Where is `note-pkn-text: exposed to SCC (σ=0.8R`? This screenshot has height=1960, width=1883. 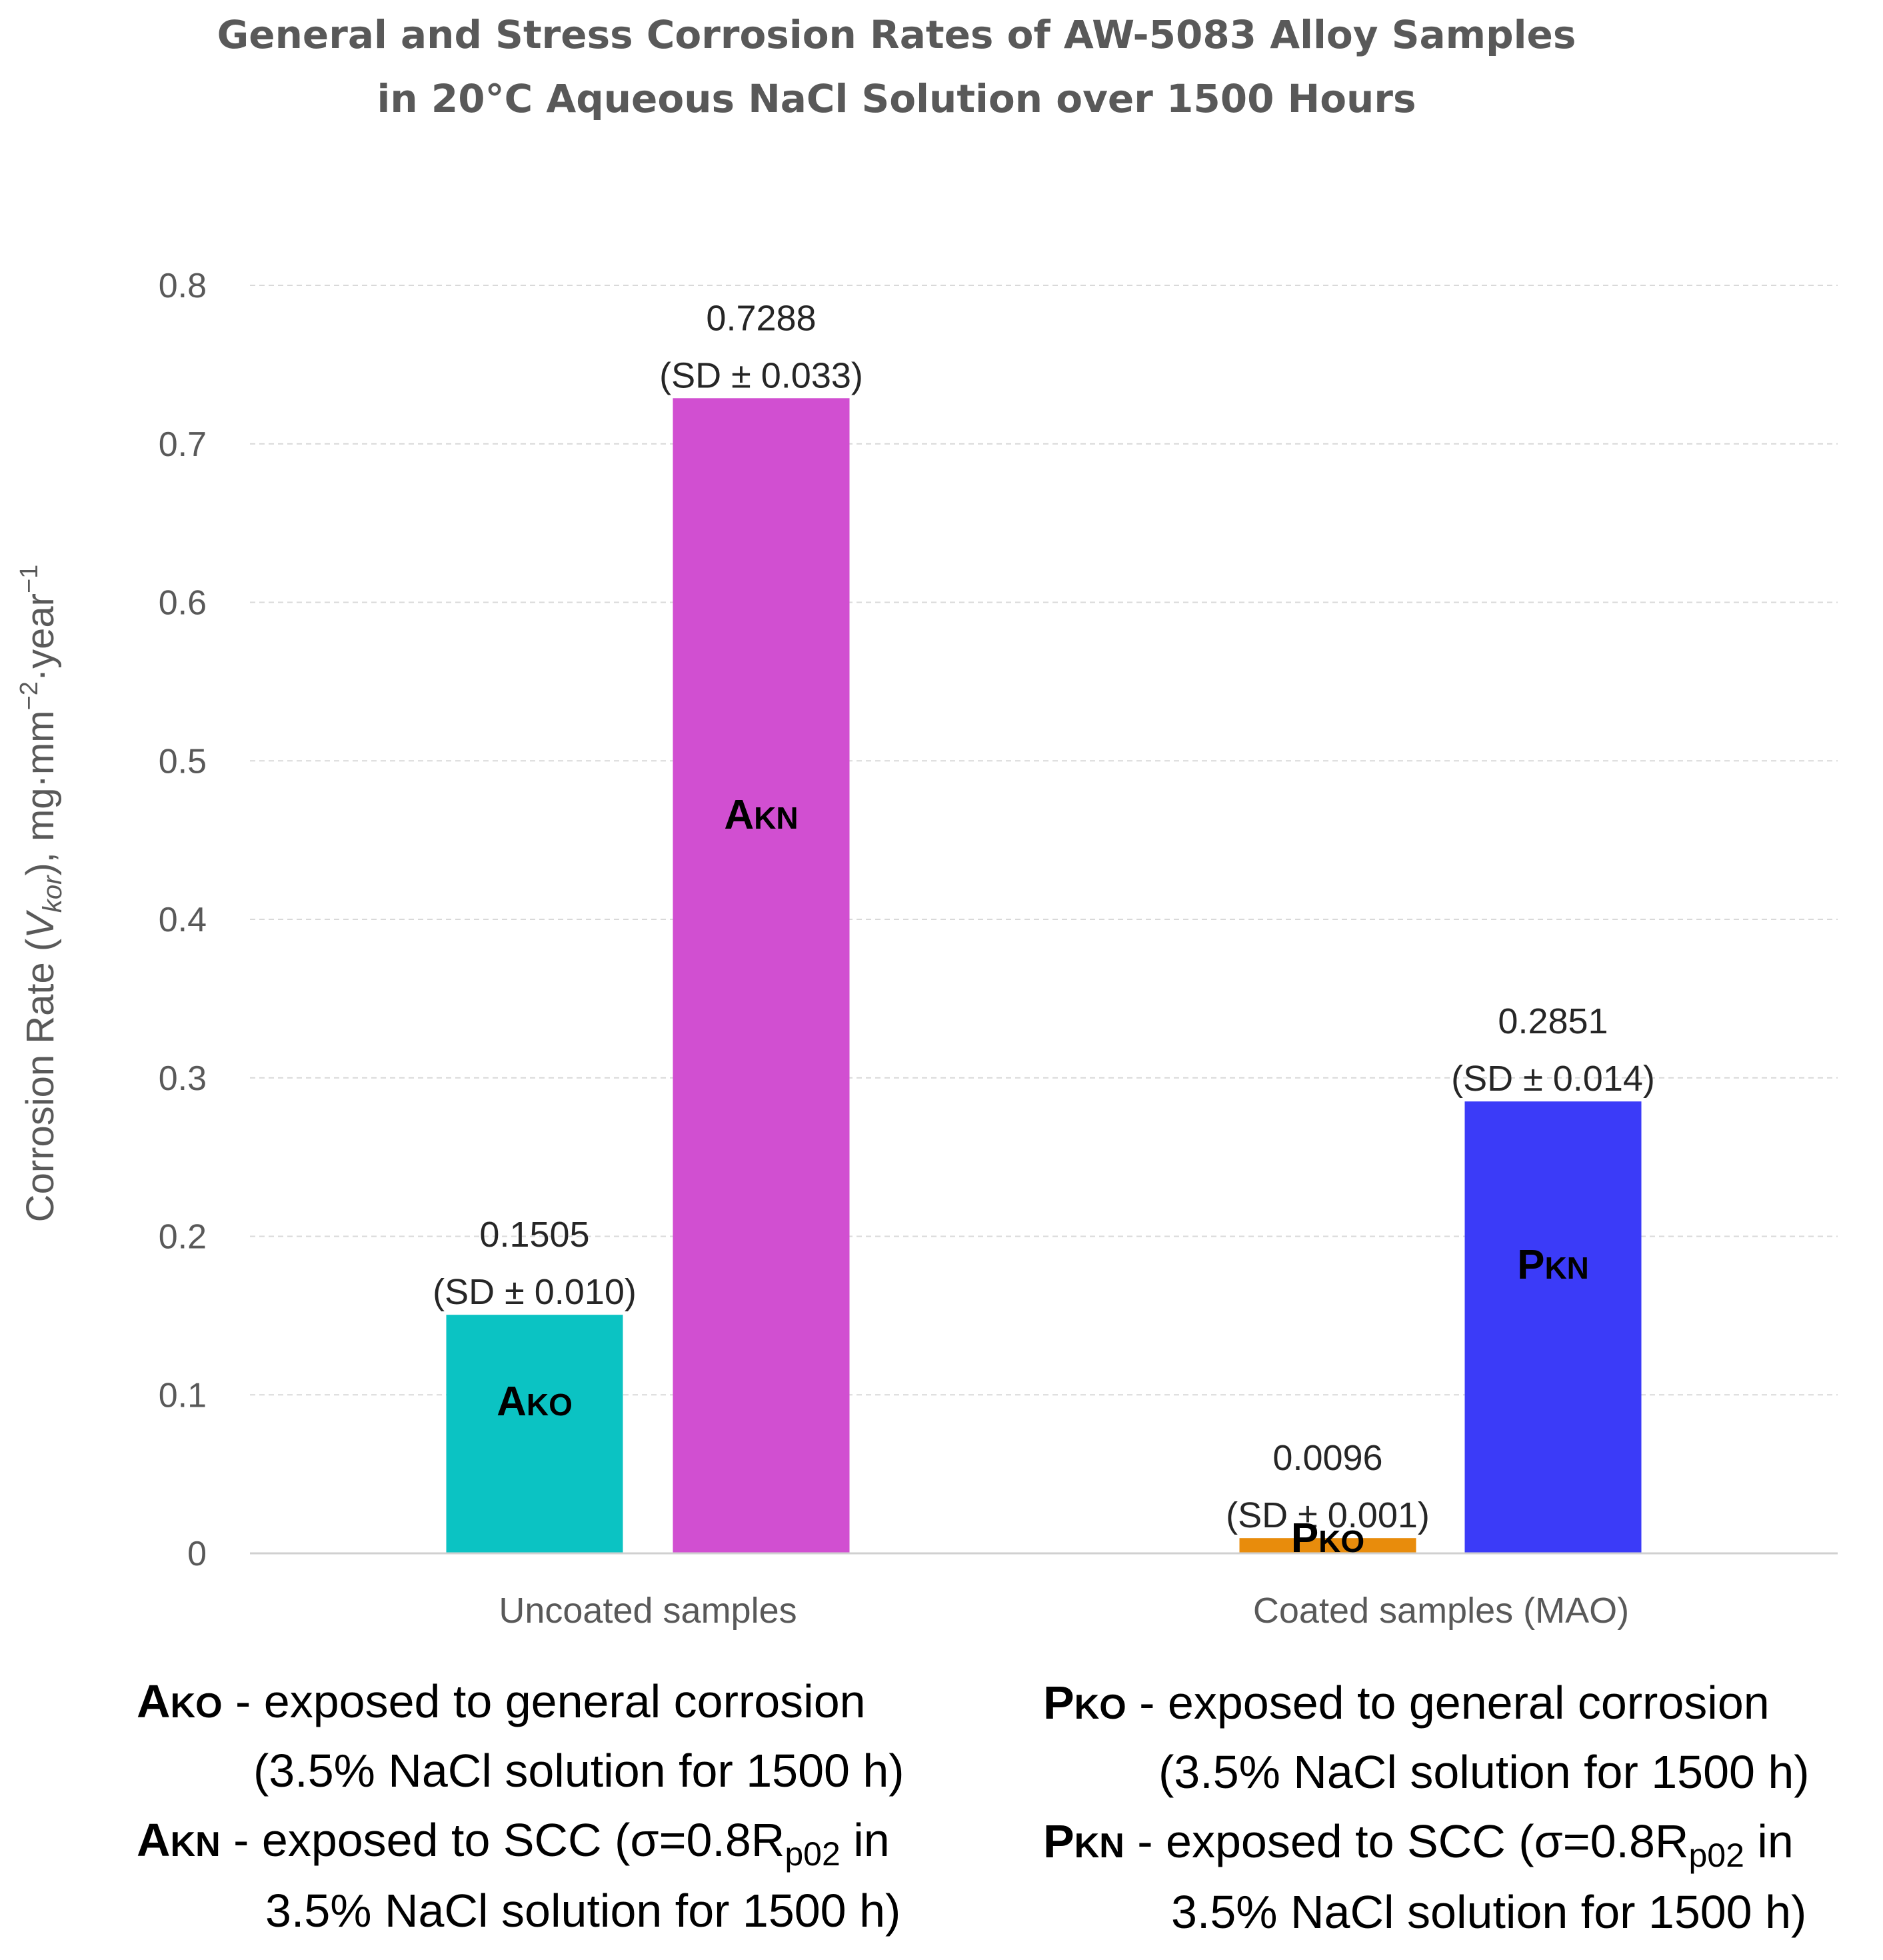
note-pkn-text: exposed to SCC (σ=0.8R is located at coordinates (1427, 1841).